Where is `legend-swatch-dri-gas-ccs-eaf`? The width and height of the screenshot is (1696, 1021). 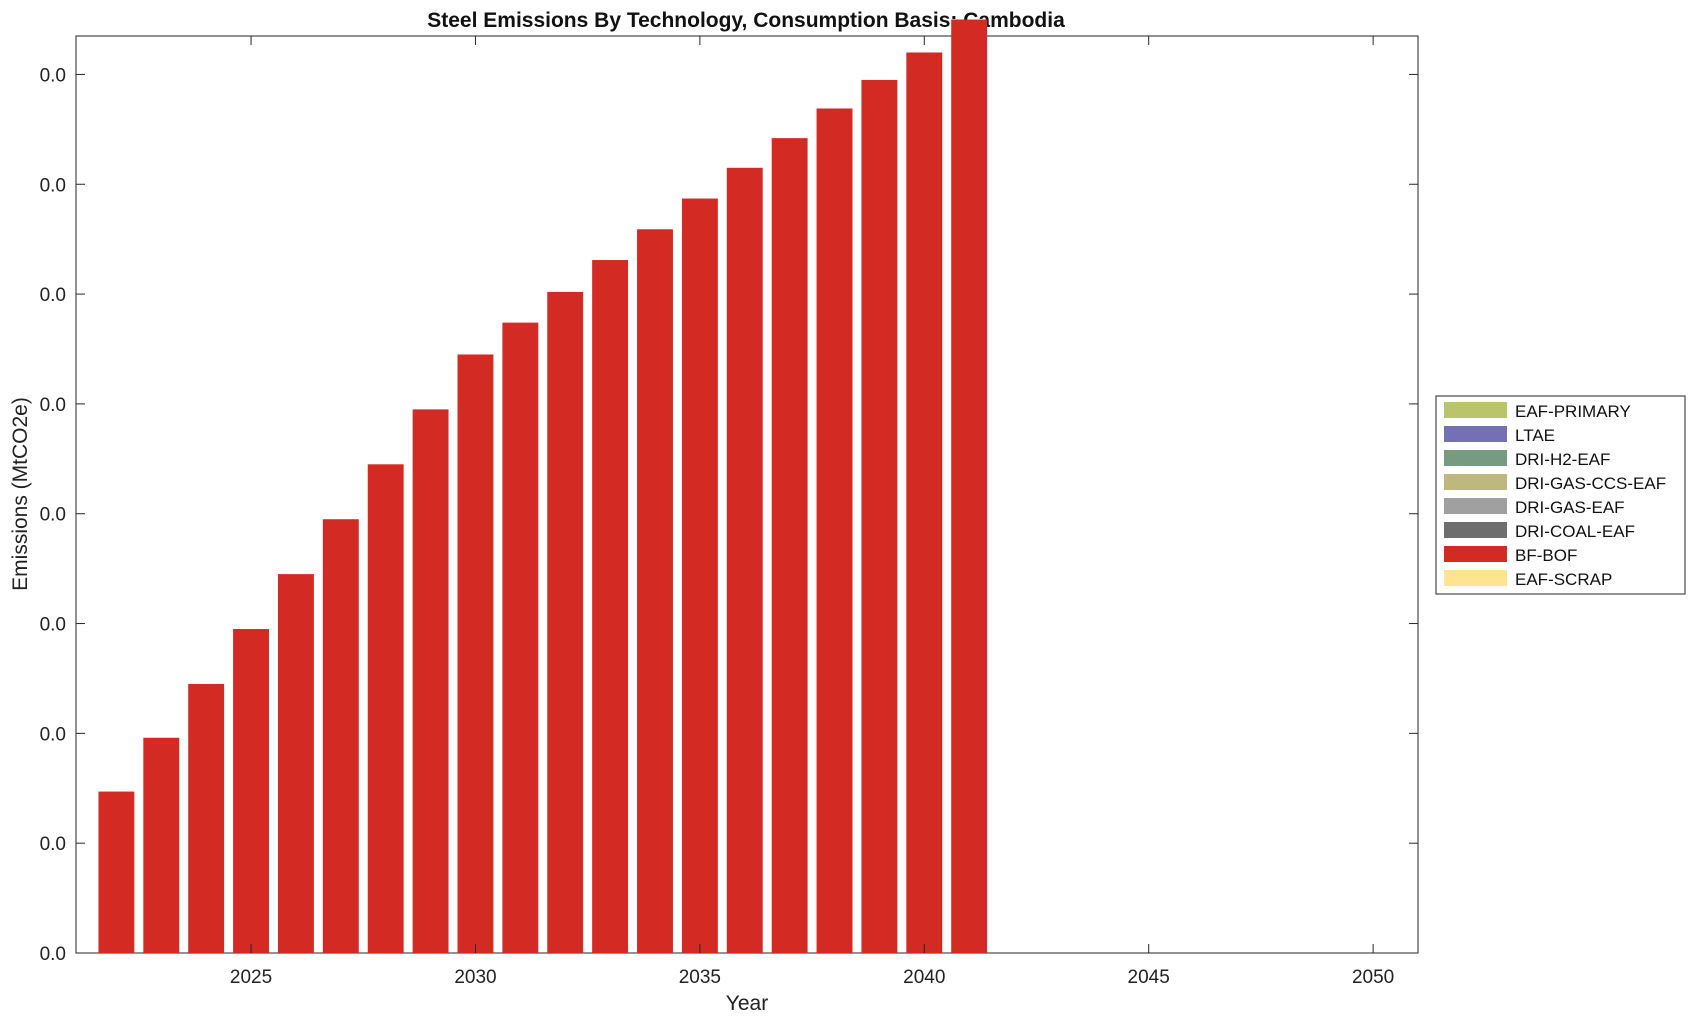 legend-swatch-dri-gas-ccs-eaf is located at coordinates (1475, 482).